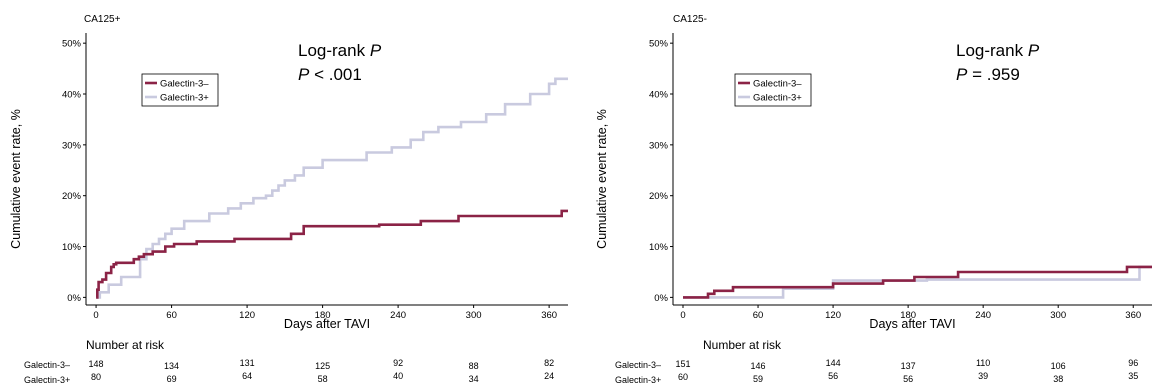 The image size is (1152, 386). I want to click on risk-value: 131, so click(247, 363).